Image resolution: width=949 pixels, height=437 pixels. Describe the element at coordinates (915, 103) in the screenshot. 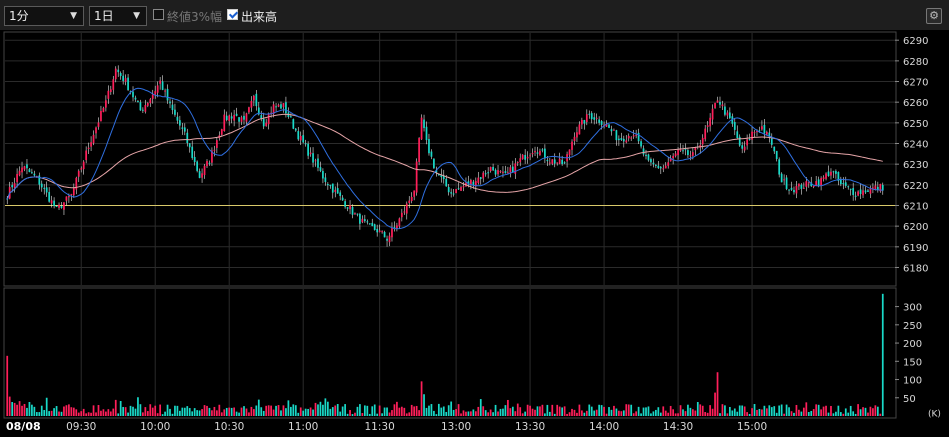

I see `price-tick-label: 6260` at that location.